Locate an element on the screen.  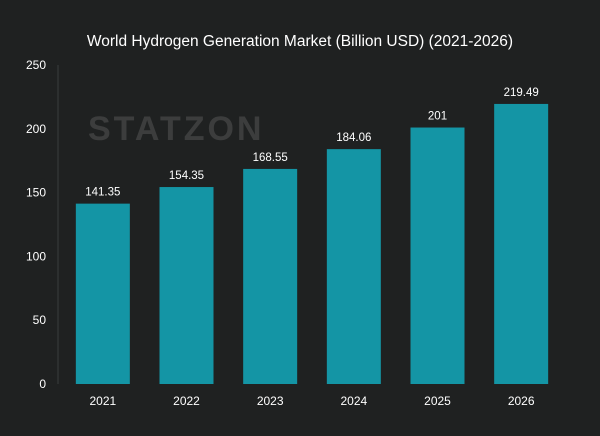
data-label: 154.35 is located at coordinates (186, 176).